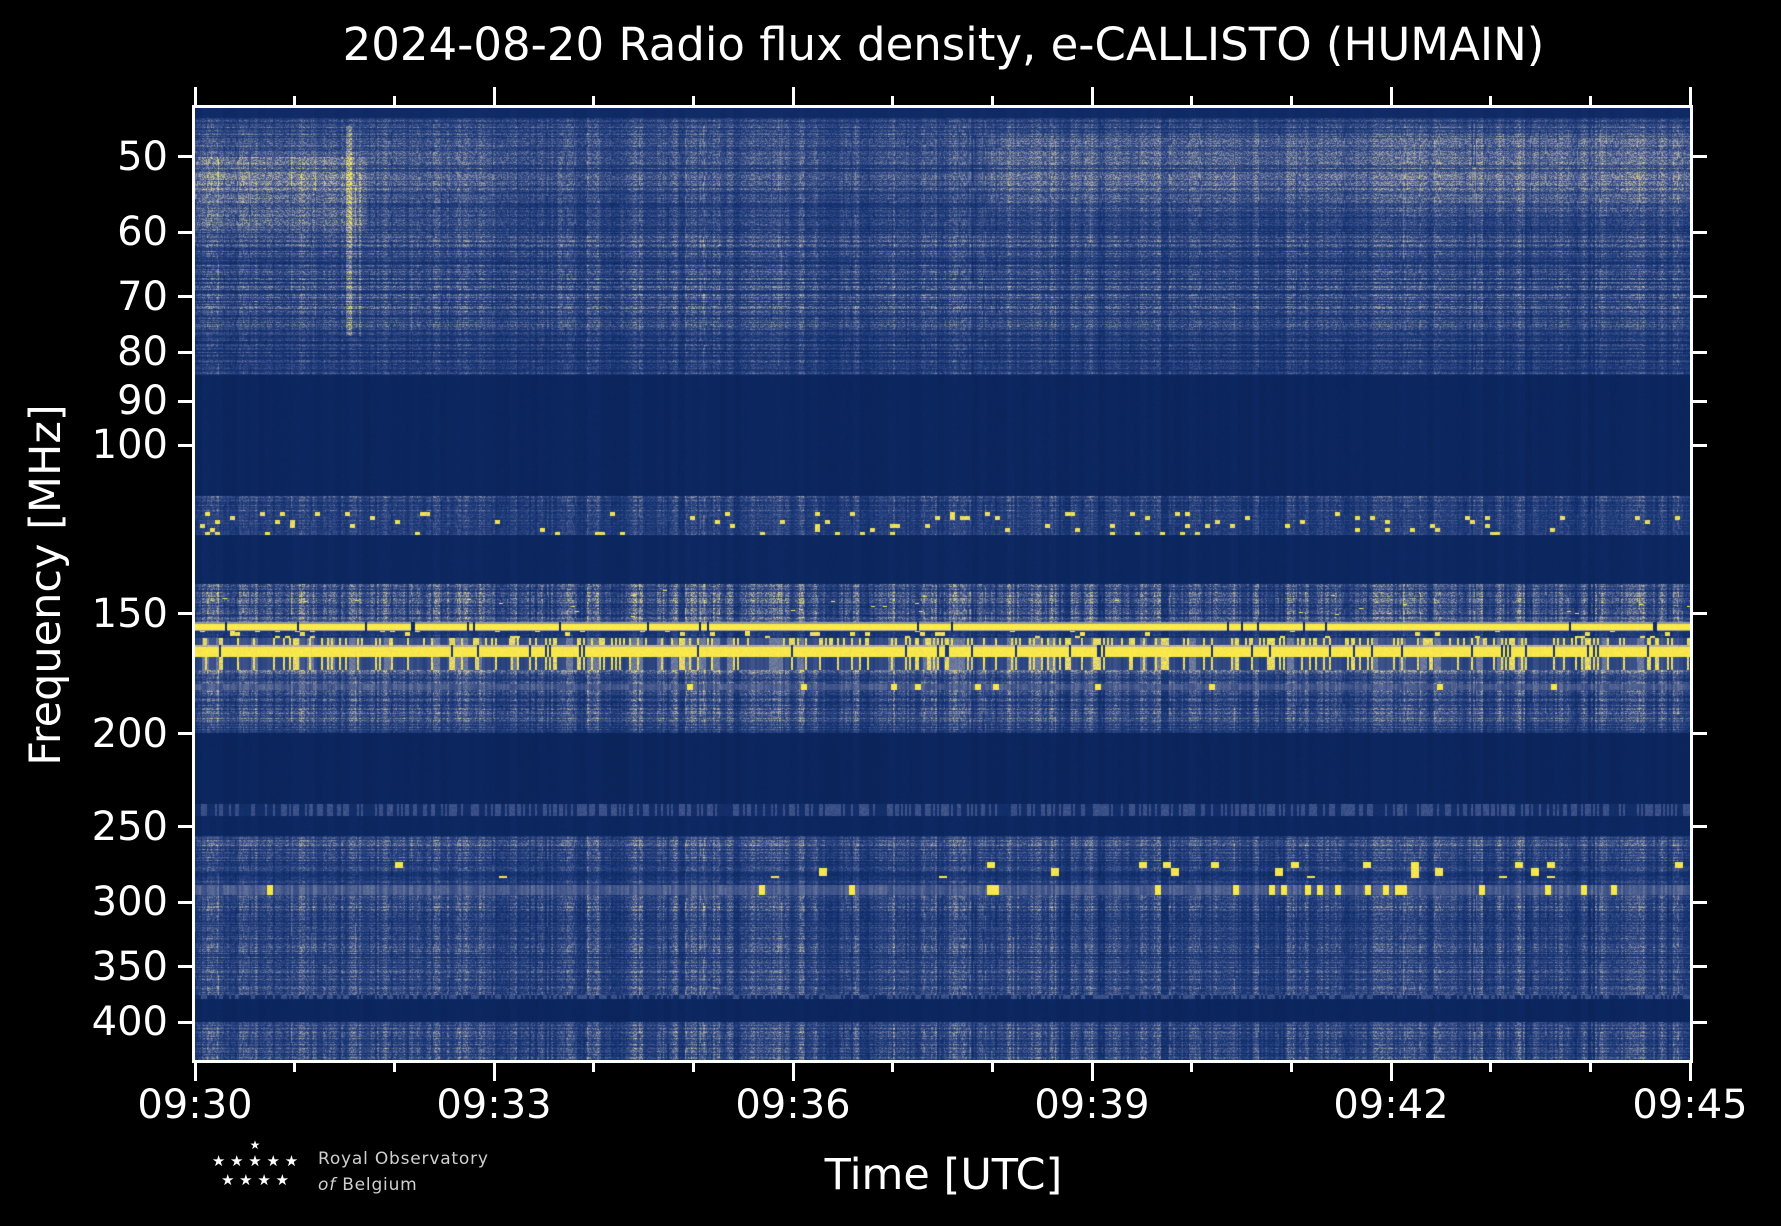 This screenshot has height=1226, width=1781. What do you see at coordinates (793, 1105) in the screenshot?
I see `x-tick-label: 09:36` at bounding box center [793, 1105].